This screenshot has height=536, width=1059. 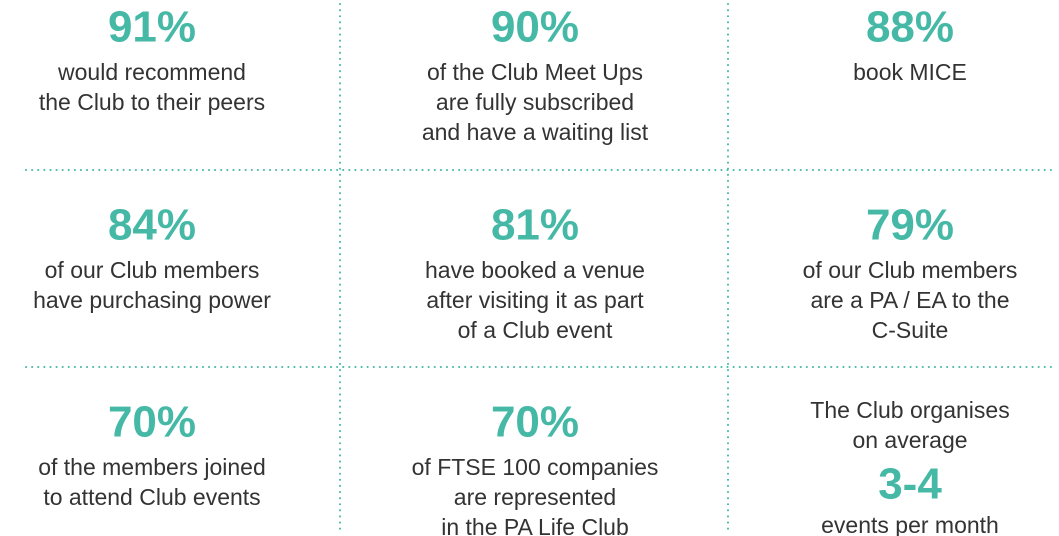 What do you see at coordinates (535, 330) in the screenshot?
I see `stat-text: of a Club event` at bounding box center [535, 330].